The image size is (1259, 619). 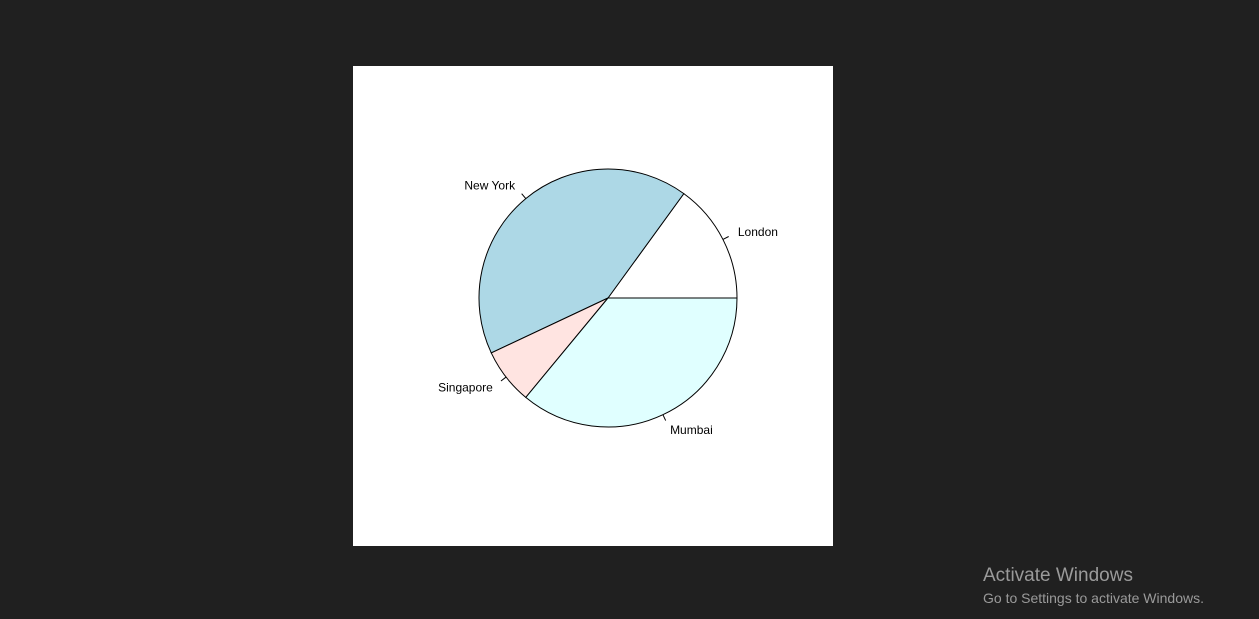 I want to click on slice-label-london: London, so click(x=758, y=232).